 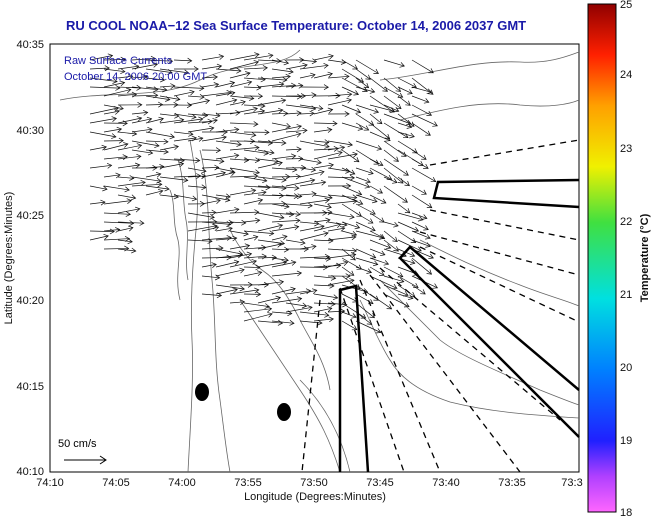 I want to click on y-tick-label: 40:15, so click(x=30, y=387).